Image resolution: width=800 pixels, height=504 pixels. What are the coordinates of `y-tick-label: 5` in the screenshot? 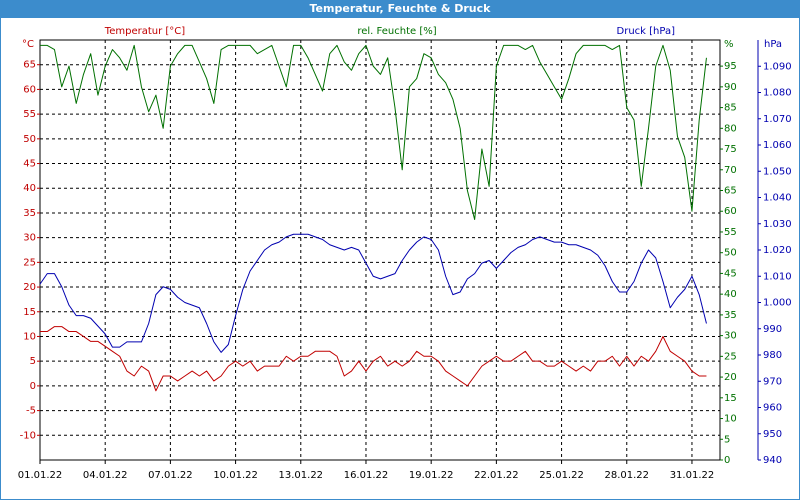 It's located at (33, 361).